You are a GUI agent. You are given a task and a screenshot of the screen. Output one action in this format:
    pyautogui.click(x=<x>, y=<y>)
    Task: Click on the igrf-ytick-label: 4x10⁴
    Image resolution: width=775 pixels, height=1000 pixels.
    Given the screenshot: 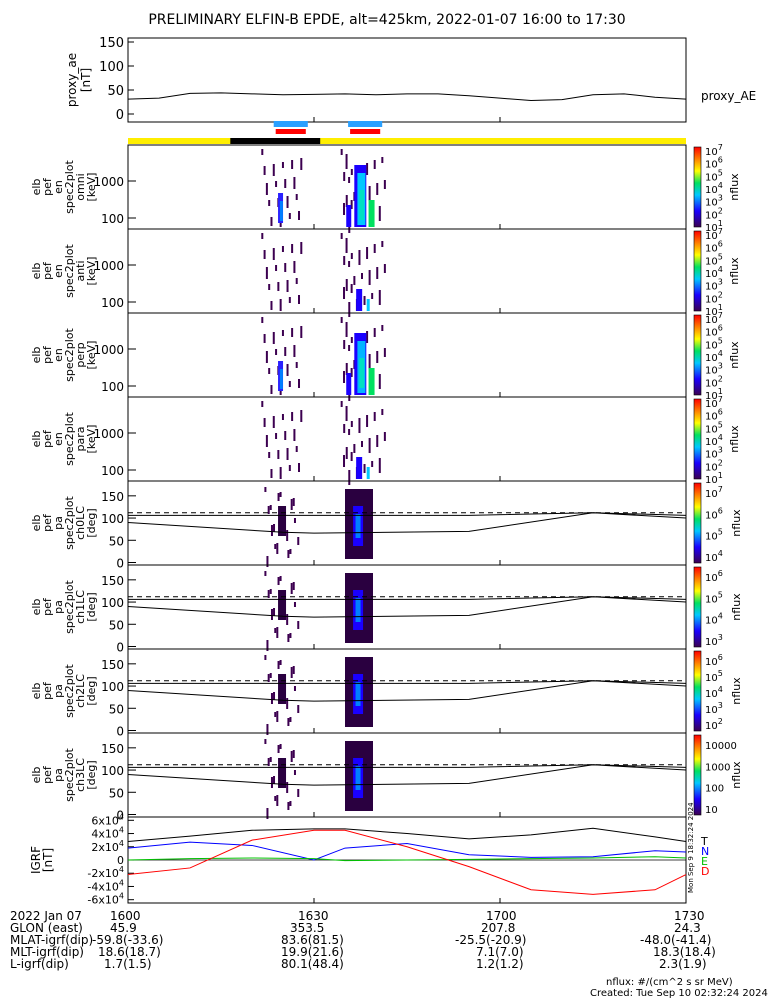 What is the action you would take?
    pyautogui.click(x=107, y=833)
    